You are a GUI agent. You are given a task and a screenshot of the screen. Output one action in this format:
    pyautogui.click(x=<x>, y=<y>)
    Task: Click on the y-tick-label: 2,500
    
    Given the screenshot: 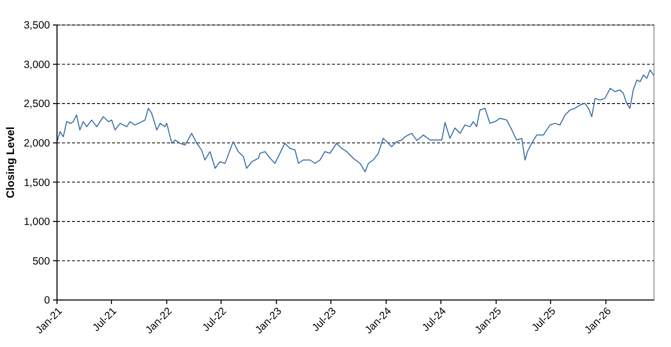 What is the action you would take?
    pyautogui.click(x=37, y=104)
    